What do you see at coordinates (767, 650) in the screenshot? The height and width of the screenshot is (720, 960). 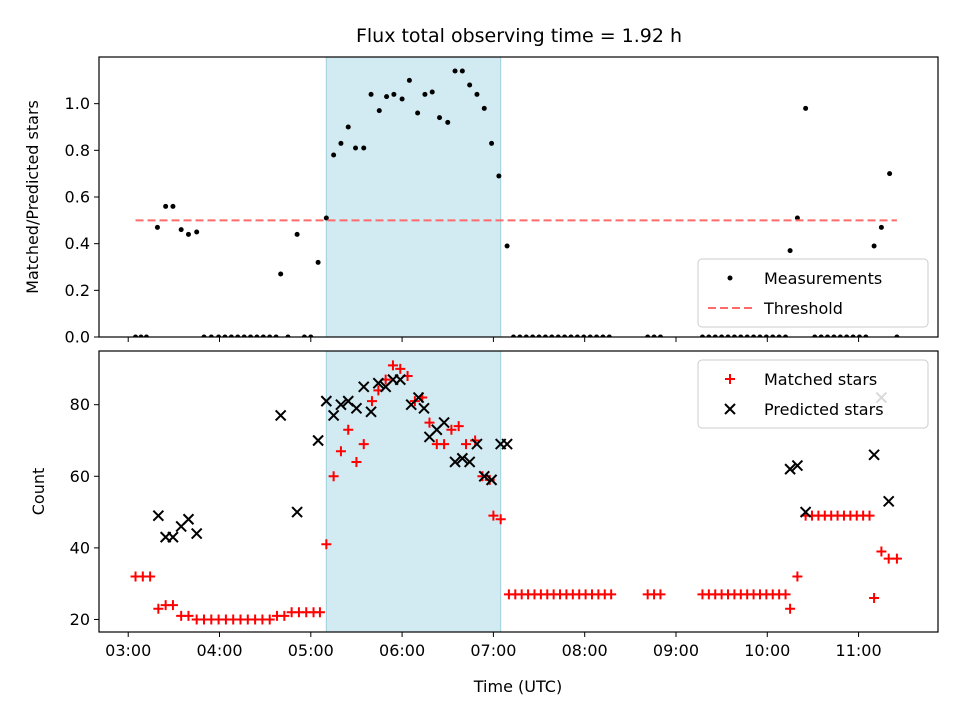 I see `x-tick-label: 10:00` at bounding box center [767, 650].